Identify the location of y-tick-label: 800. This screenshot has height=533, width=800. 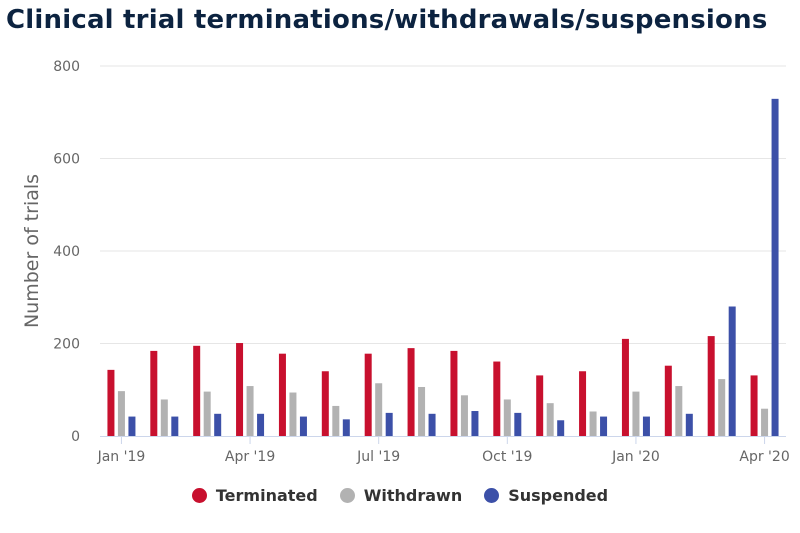
(66, 67).